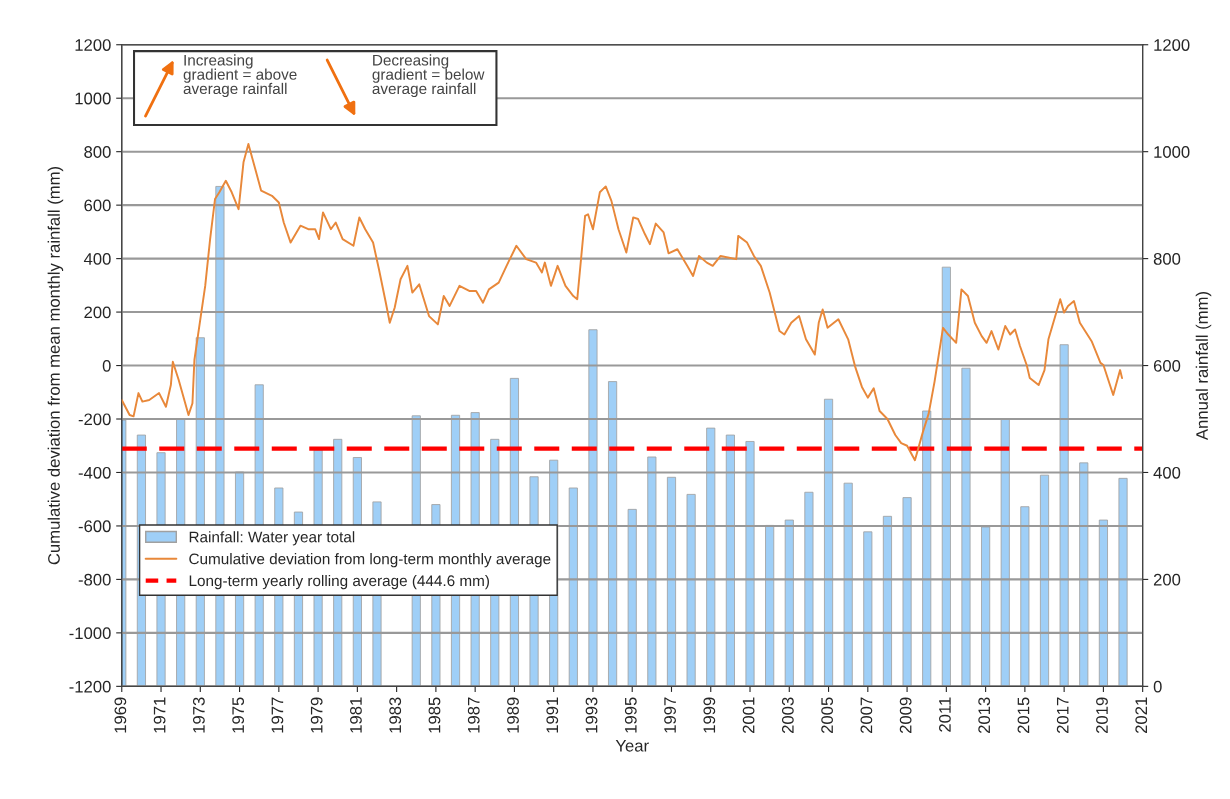 The width and height of the screenshot is (1230, 799). I want to click on y2-tick-label: 400, so click(1167, 472).